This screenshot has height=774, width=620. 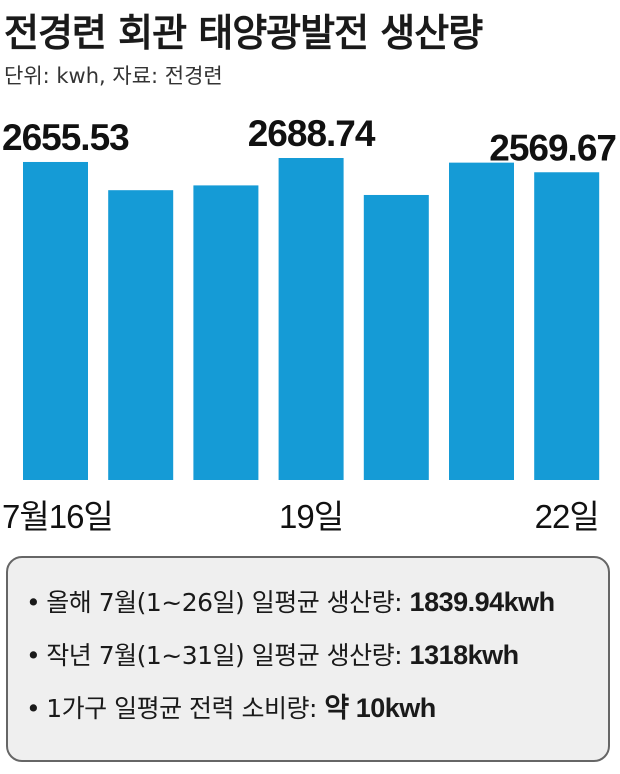 What do you see at coordinates (567, 326) in the screenshot?
I see `bar-22일` at bounding box center [567, 326].